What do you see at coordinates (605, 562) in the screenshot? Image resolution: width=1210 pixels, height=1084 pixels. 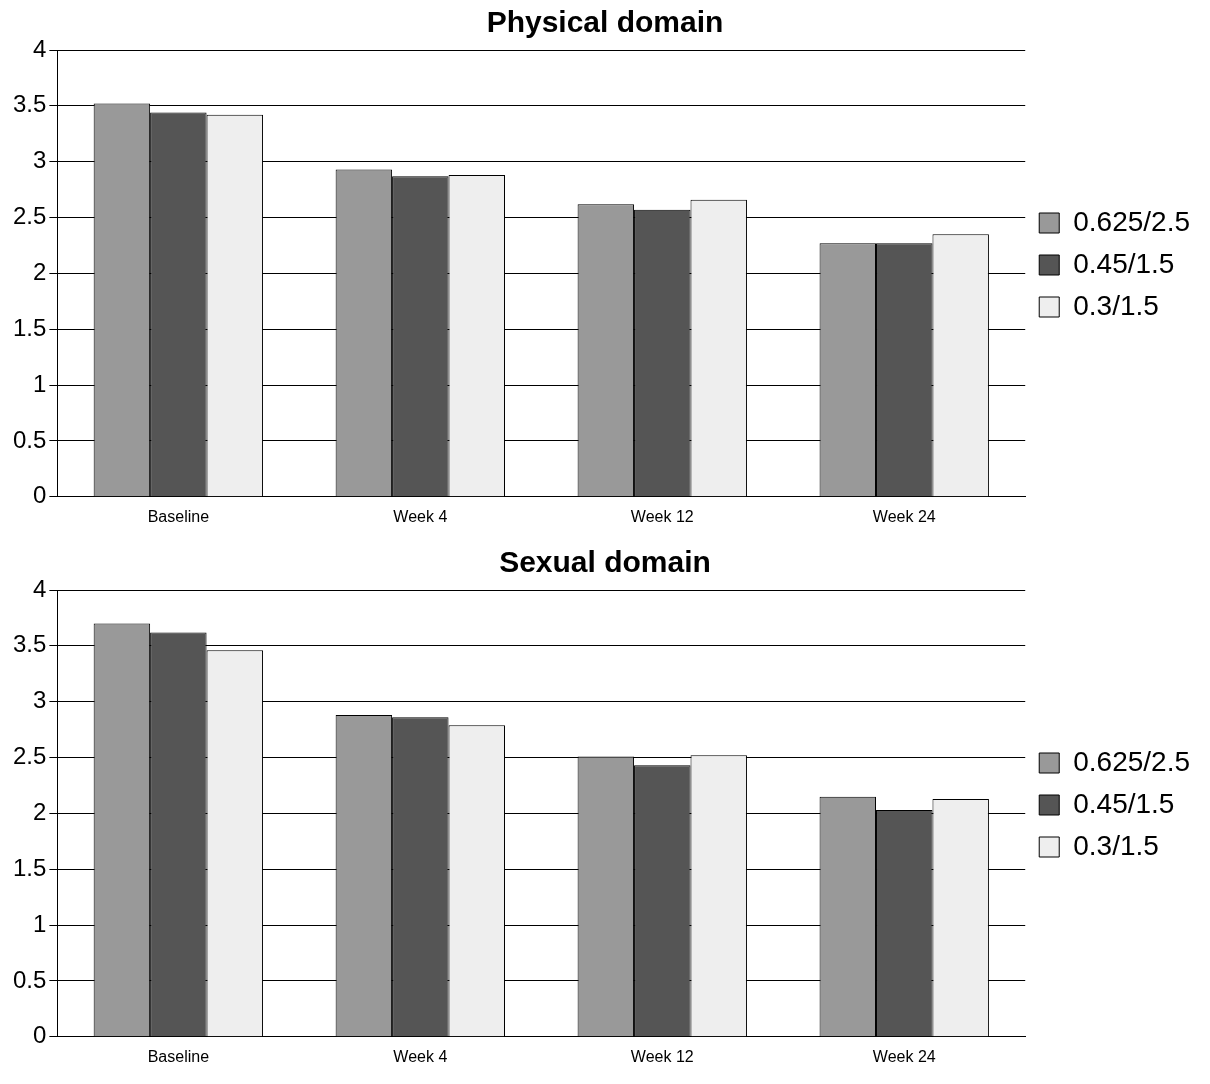 I see `chart-title: Sexual domain` at bounding box center [605, 562].